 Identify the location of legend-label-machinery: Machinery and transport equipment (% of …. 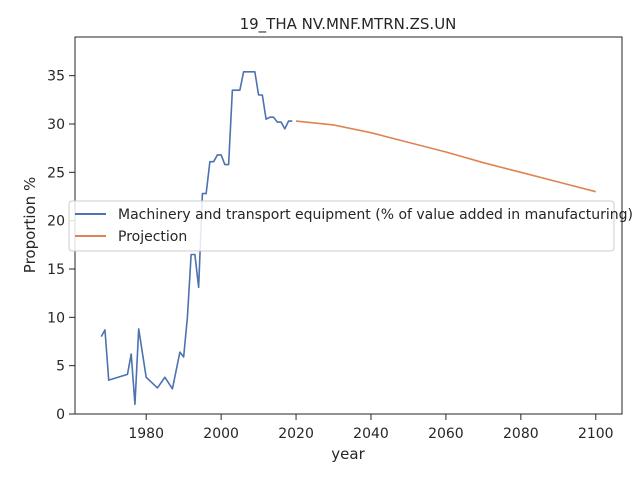
(375, 215).